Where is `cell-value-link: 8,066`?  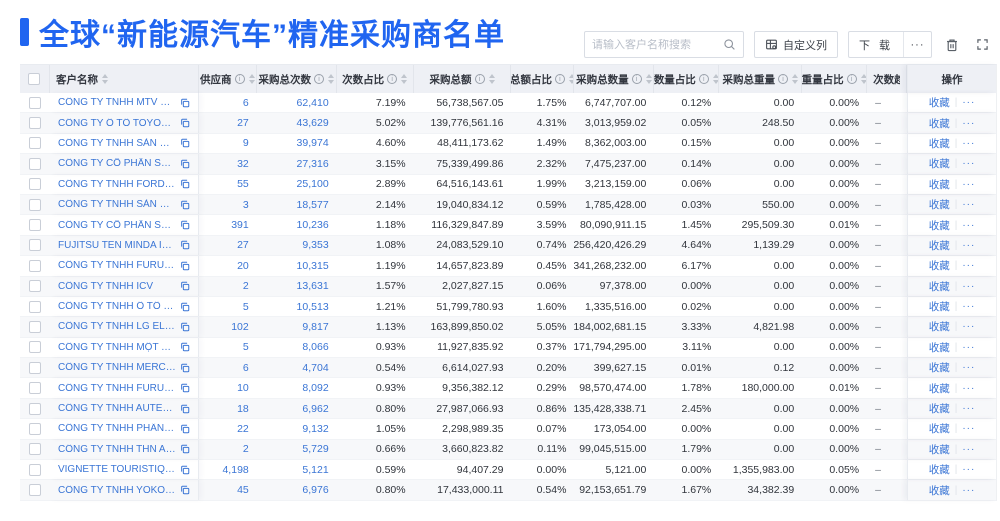 cell-value-link: 8,066 is located at coordinates (315, 347).